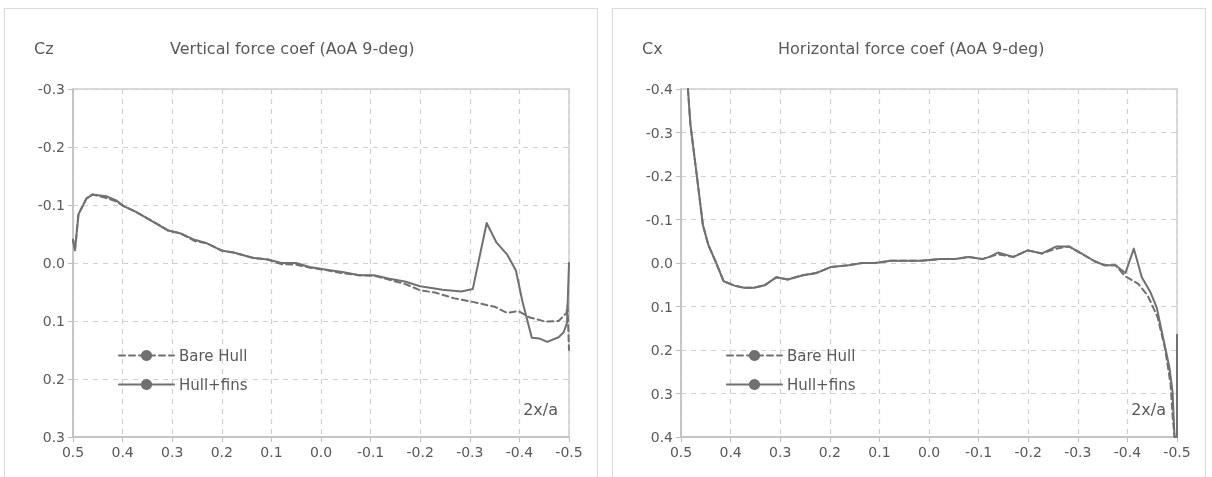 The image size is (1212, 477). What do you see at coordinates (44, 48) in the screenshot?
I see `y-axis-title: Cz` at bounding box center [44, 48].